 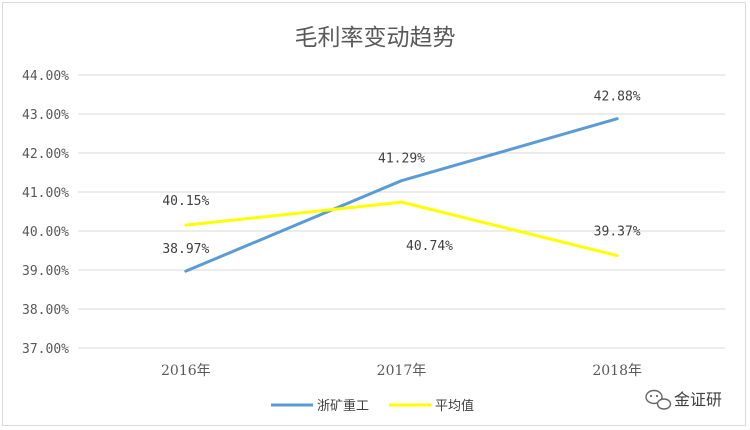 What do you see at coordinates (185, 201) in the screenshot?
I see `data-label-series-2: 40.15%` at bounding box center [185, 201].